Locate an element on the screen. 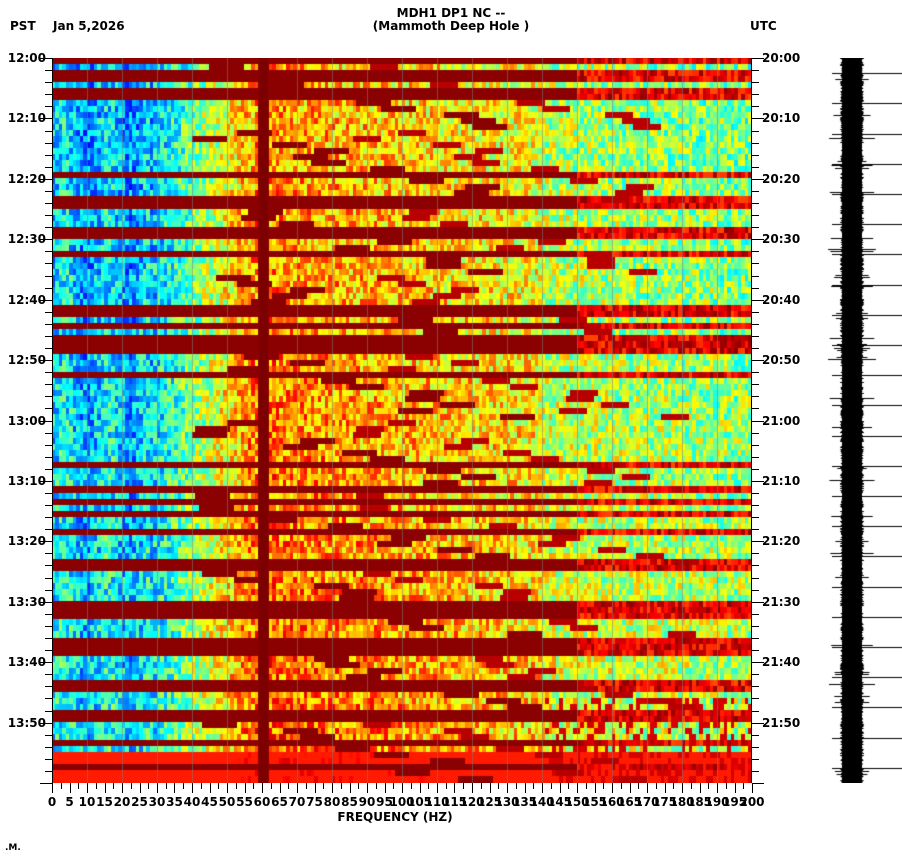 The width and height of the screenshot is (902, 864). freq-label: 35 is located at coordinates (174, 802).